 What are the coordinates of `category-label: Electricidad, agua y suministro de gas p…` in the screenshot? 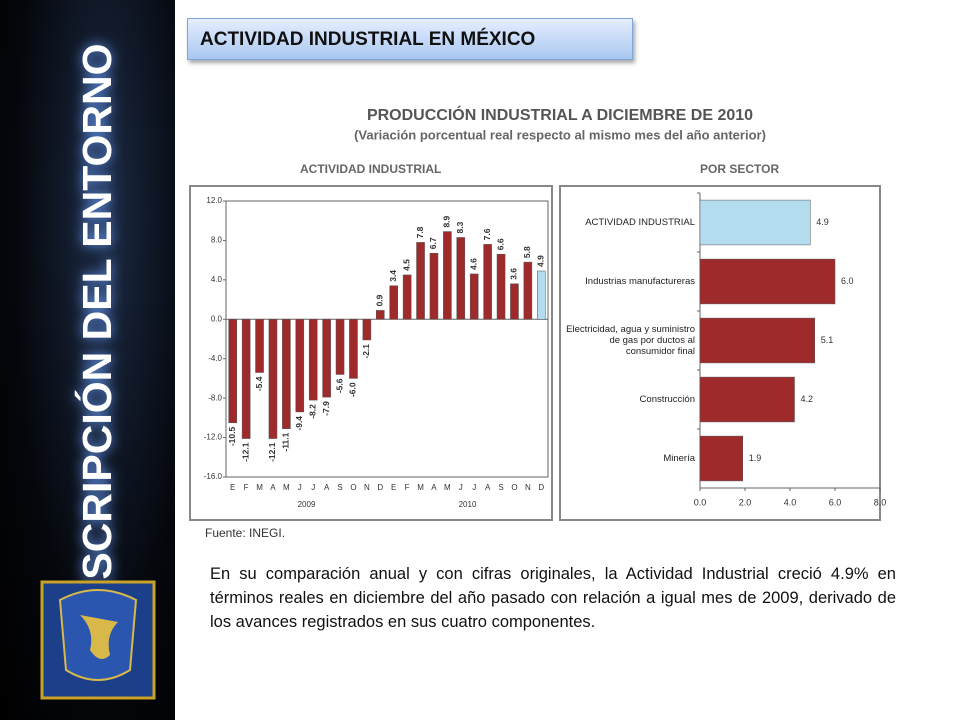 It's located at (630, 340).